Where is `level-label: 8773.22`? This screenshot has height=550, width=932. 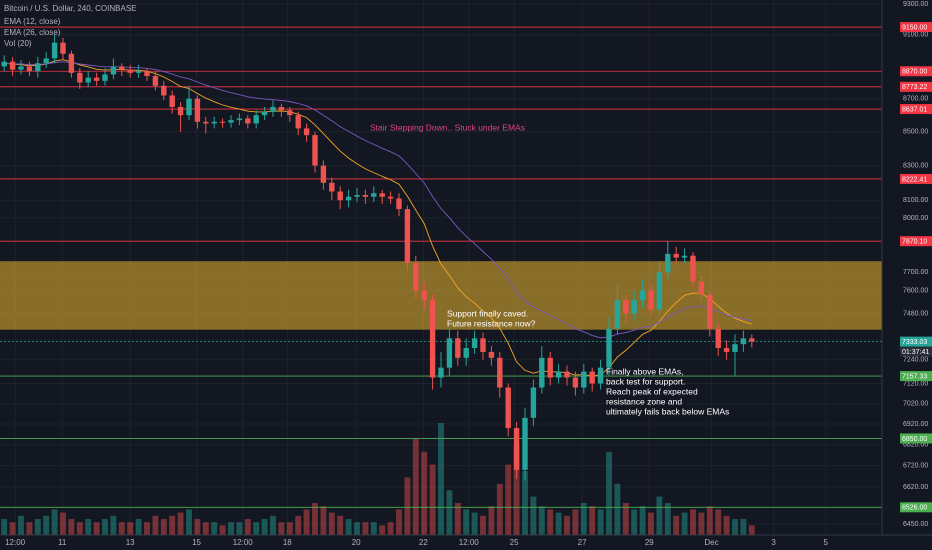
level-label: 8773.22 is located at coordinates (914, 87).